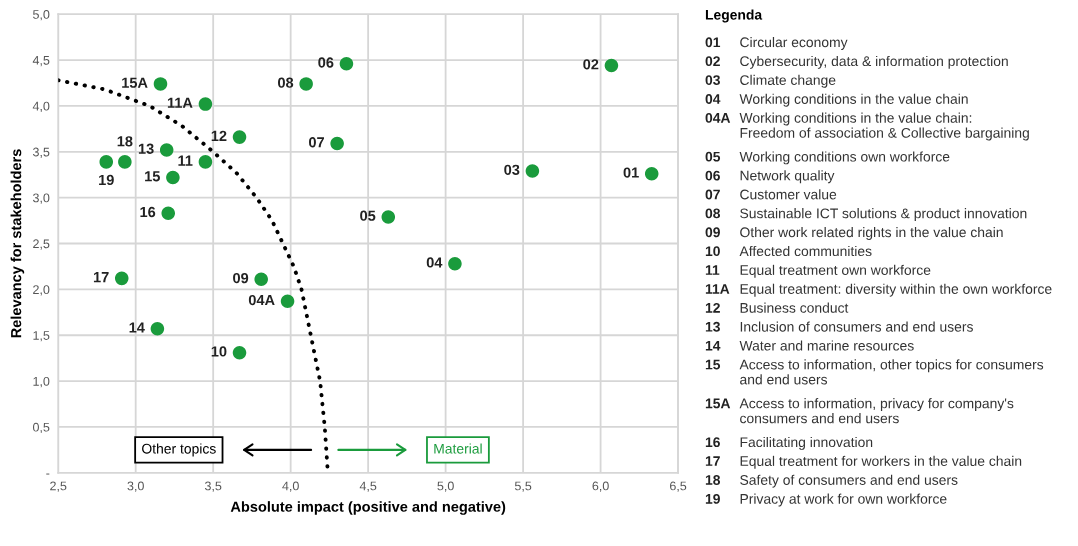 The width and height of the screenshot is (1078, 546). I want to click on text: Water and marine resources, so click(826, 345).